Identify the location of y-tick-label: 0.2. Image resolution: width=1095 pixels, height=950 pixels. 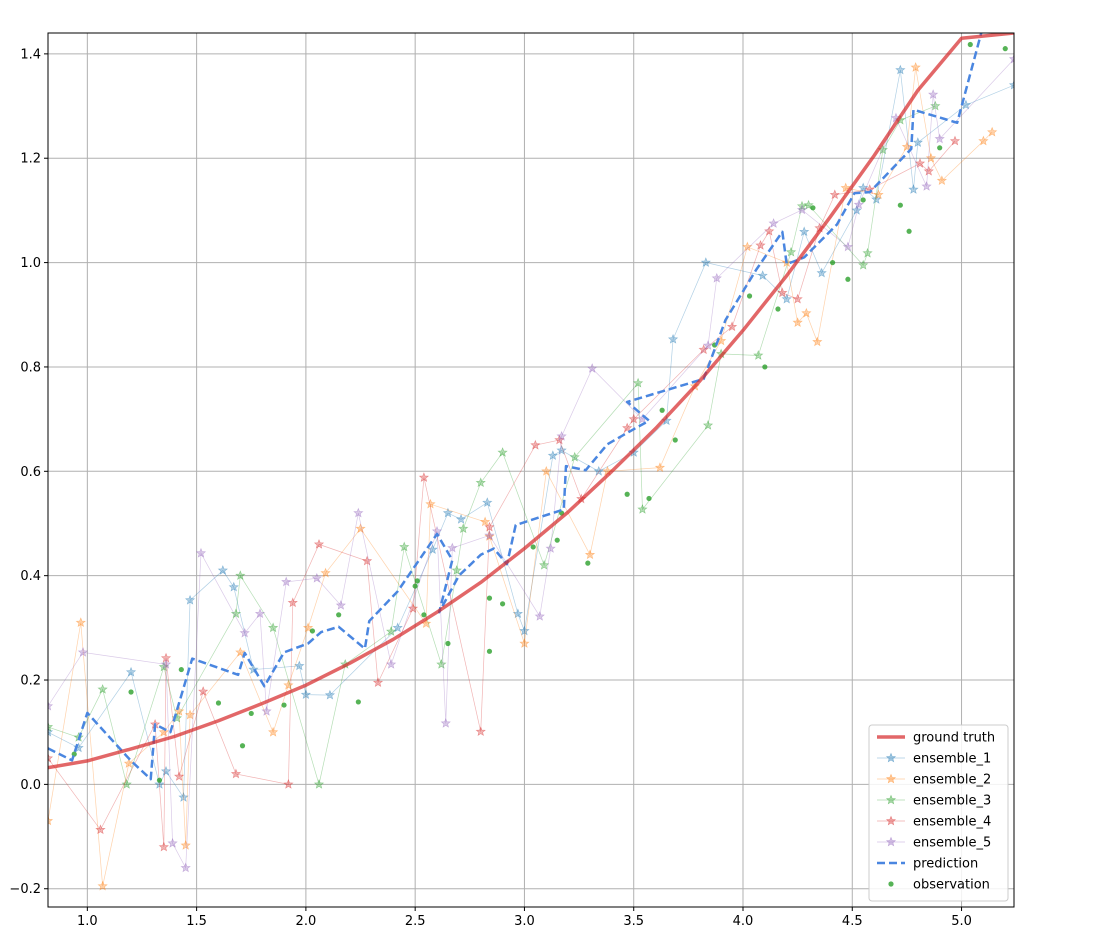
(30, 681).